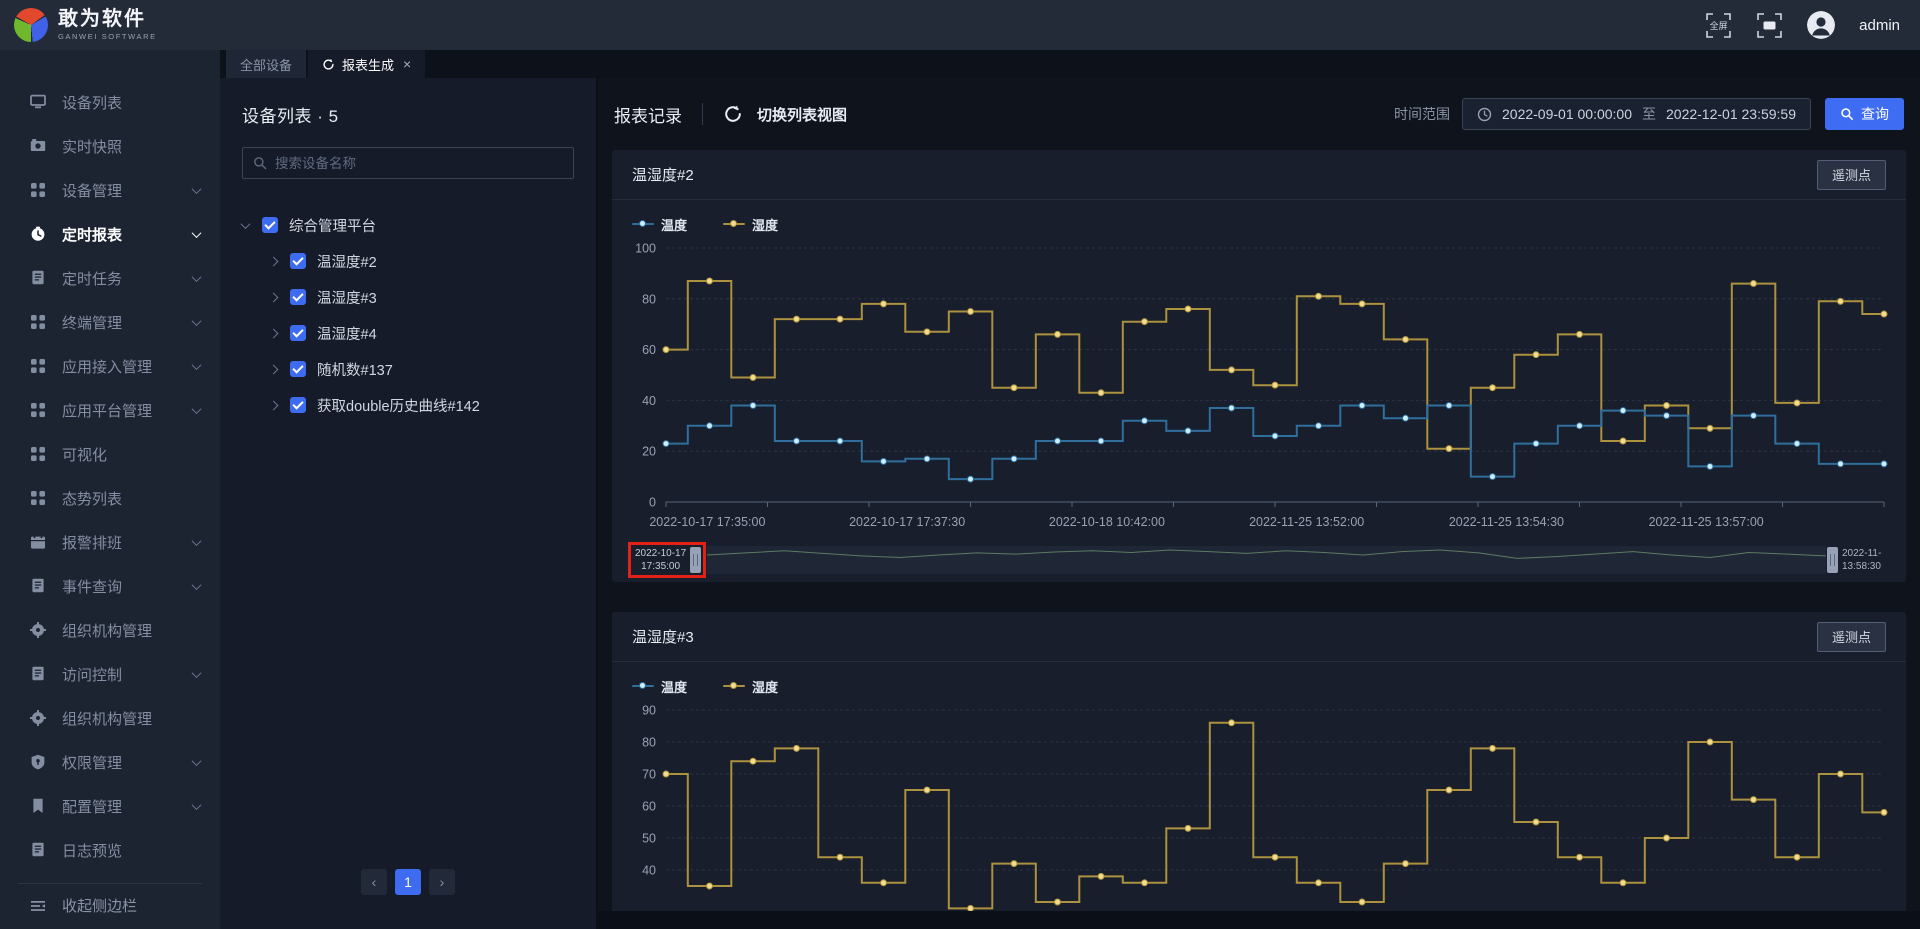  I want to click on tree-item: 随机数#137, so click(421, 369).